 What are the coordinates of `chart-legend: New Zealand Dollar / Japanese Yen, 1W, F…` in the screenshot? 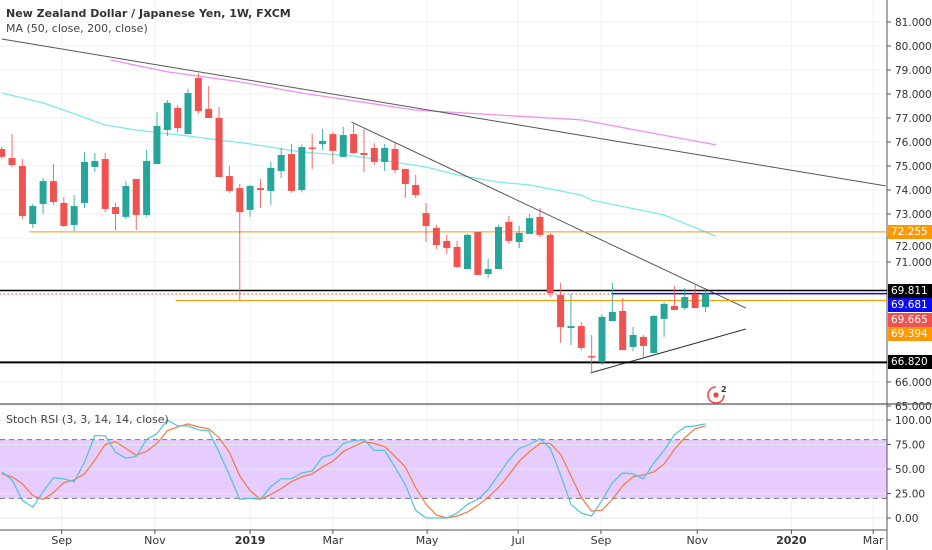 It's located at (148, 21).